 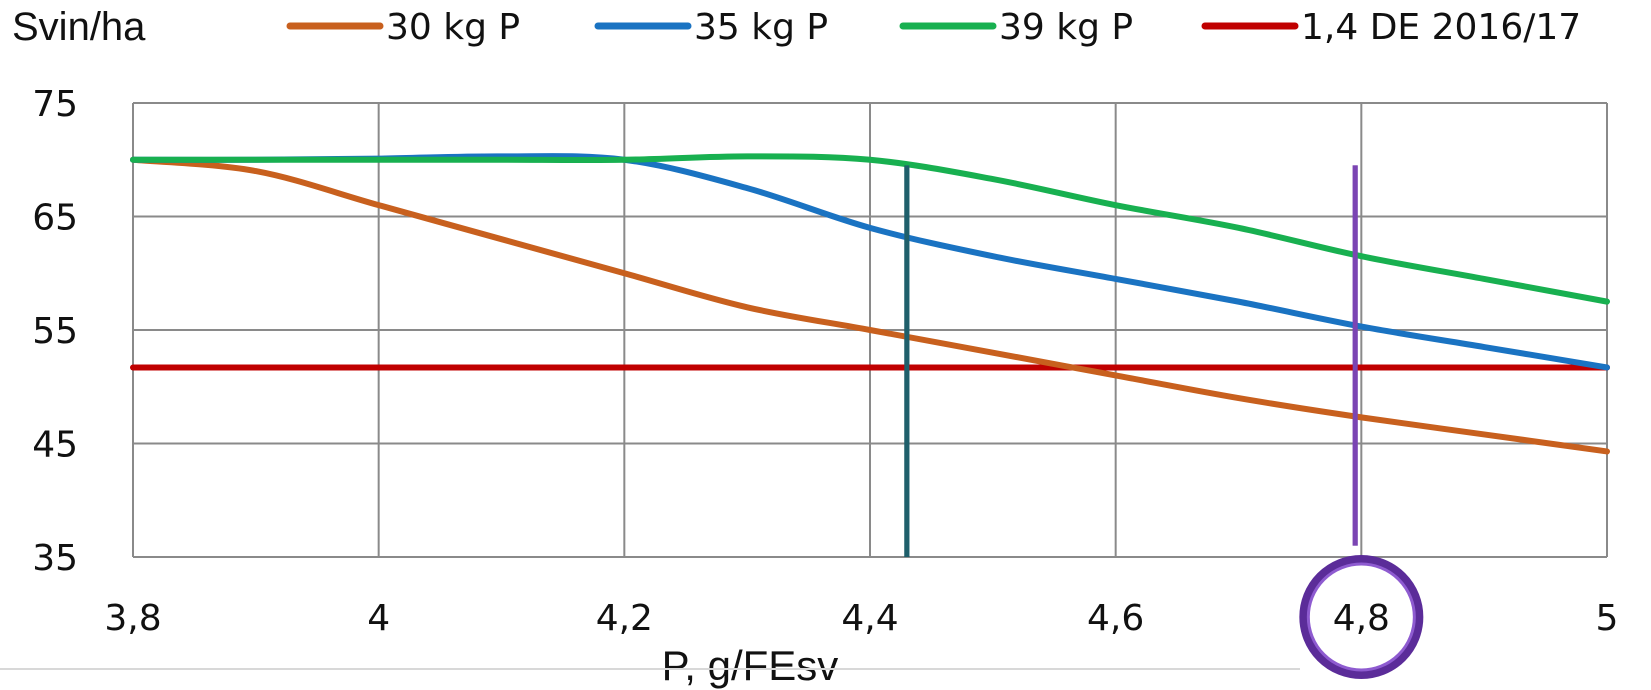 I want to click on y-tick-label: 55, so click(x=55, y=331).